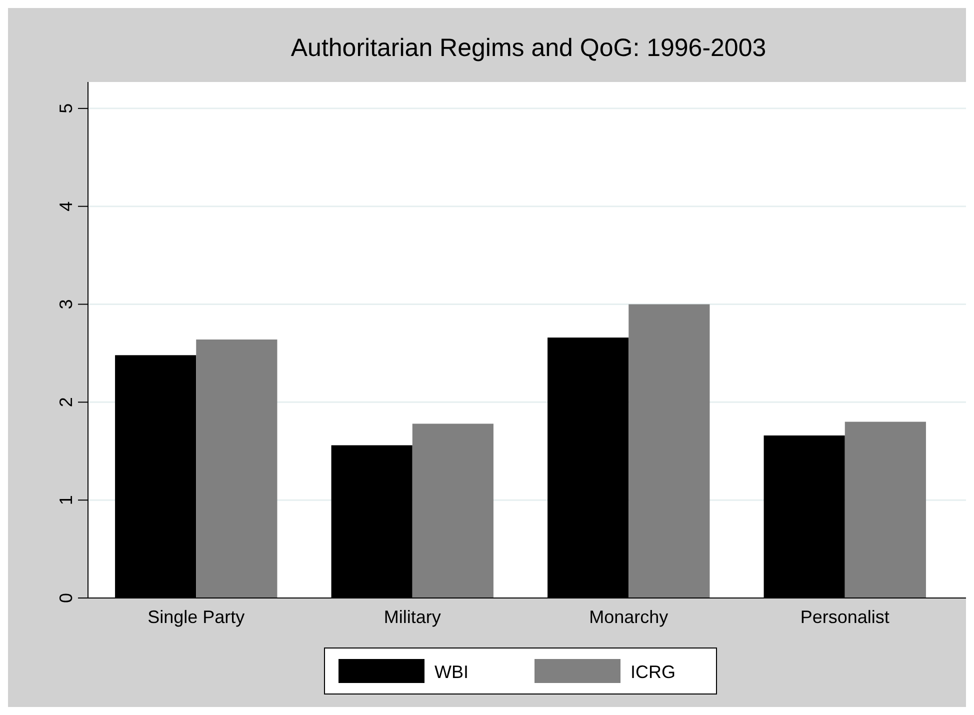  I want to click on x-tick-label: Monarchy, so click(628, 617).